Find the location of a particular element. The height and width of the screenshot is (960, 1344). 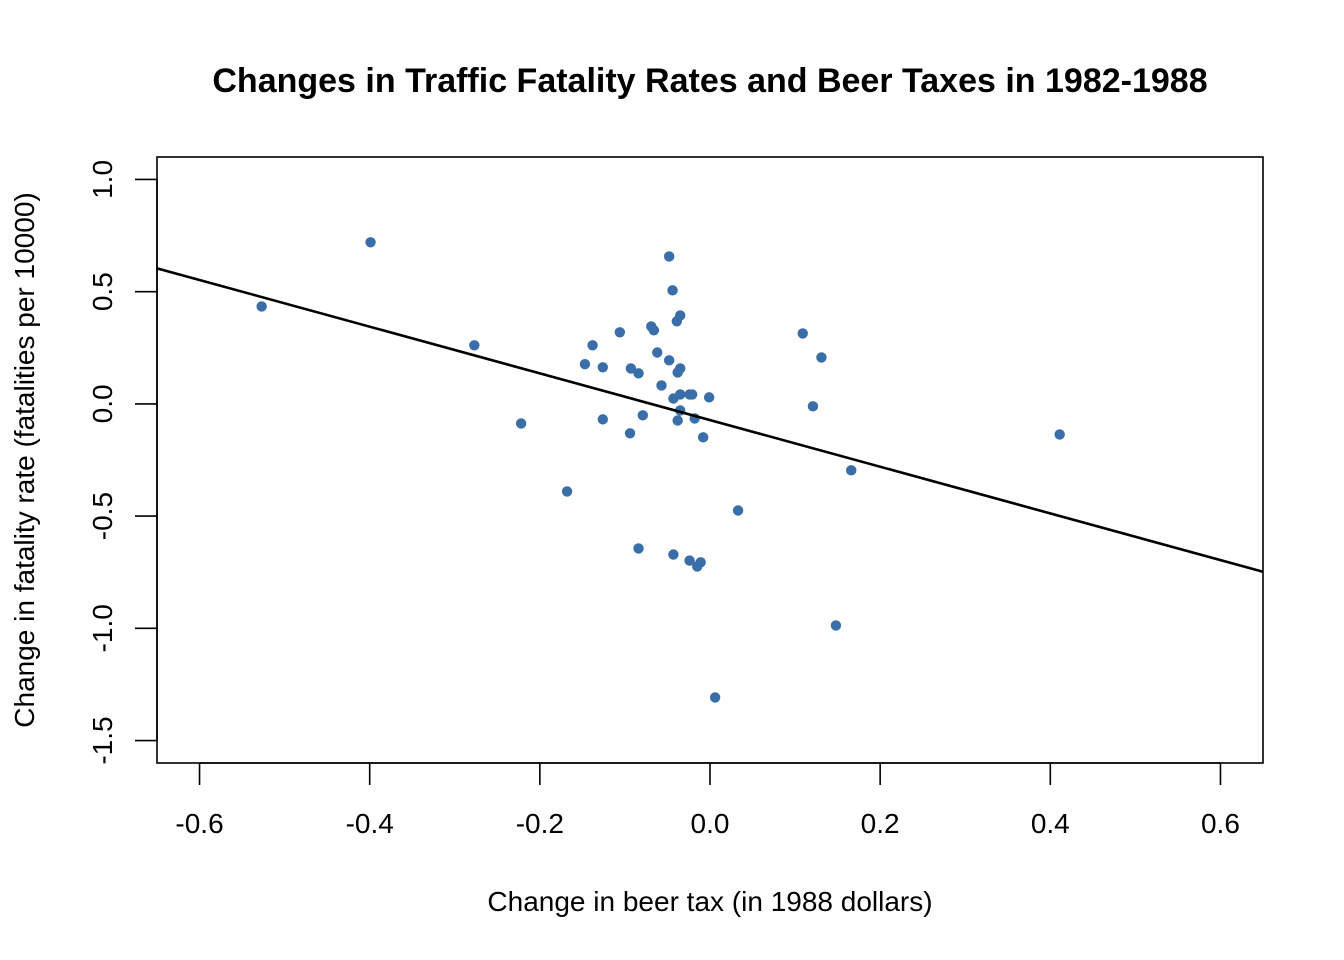

y-tick-label: -0.5 is located at coordinates (102, 516).